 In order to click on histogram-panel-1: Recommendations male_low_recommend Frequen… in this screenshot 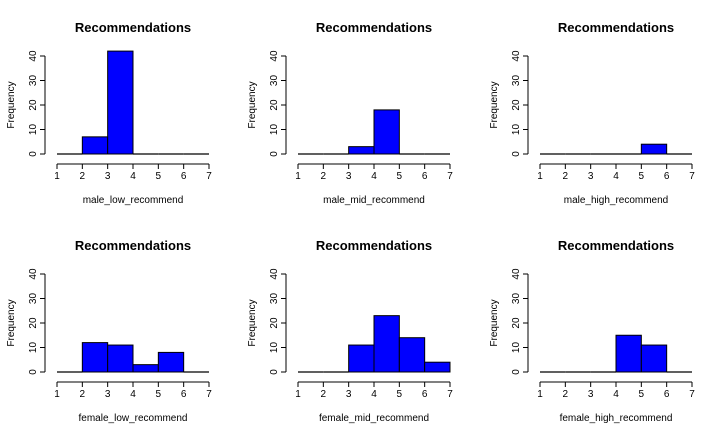, I will do `click(109, 113)`.